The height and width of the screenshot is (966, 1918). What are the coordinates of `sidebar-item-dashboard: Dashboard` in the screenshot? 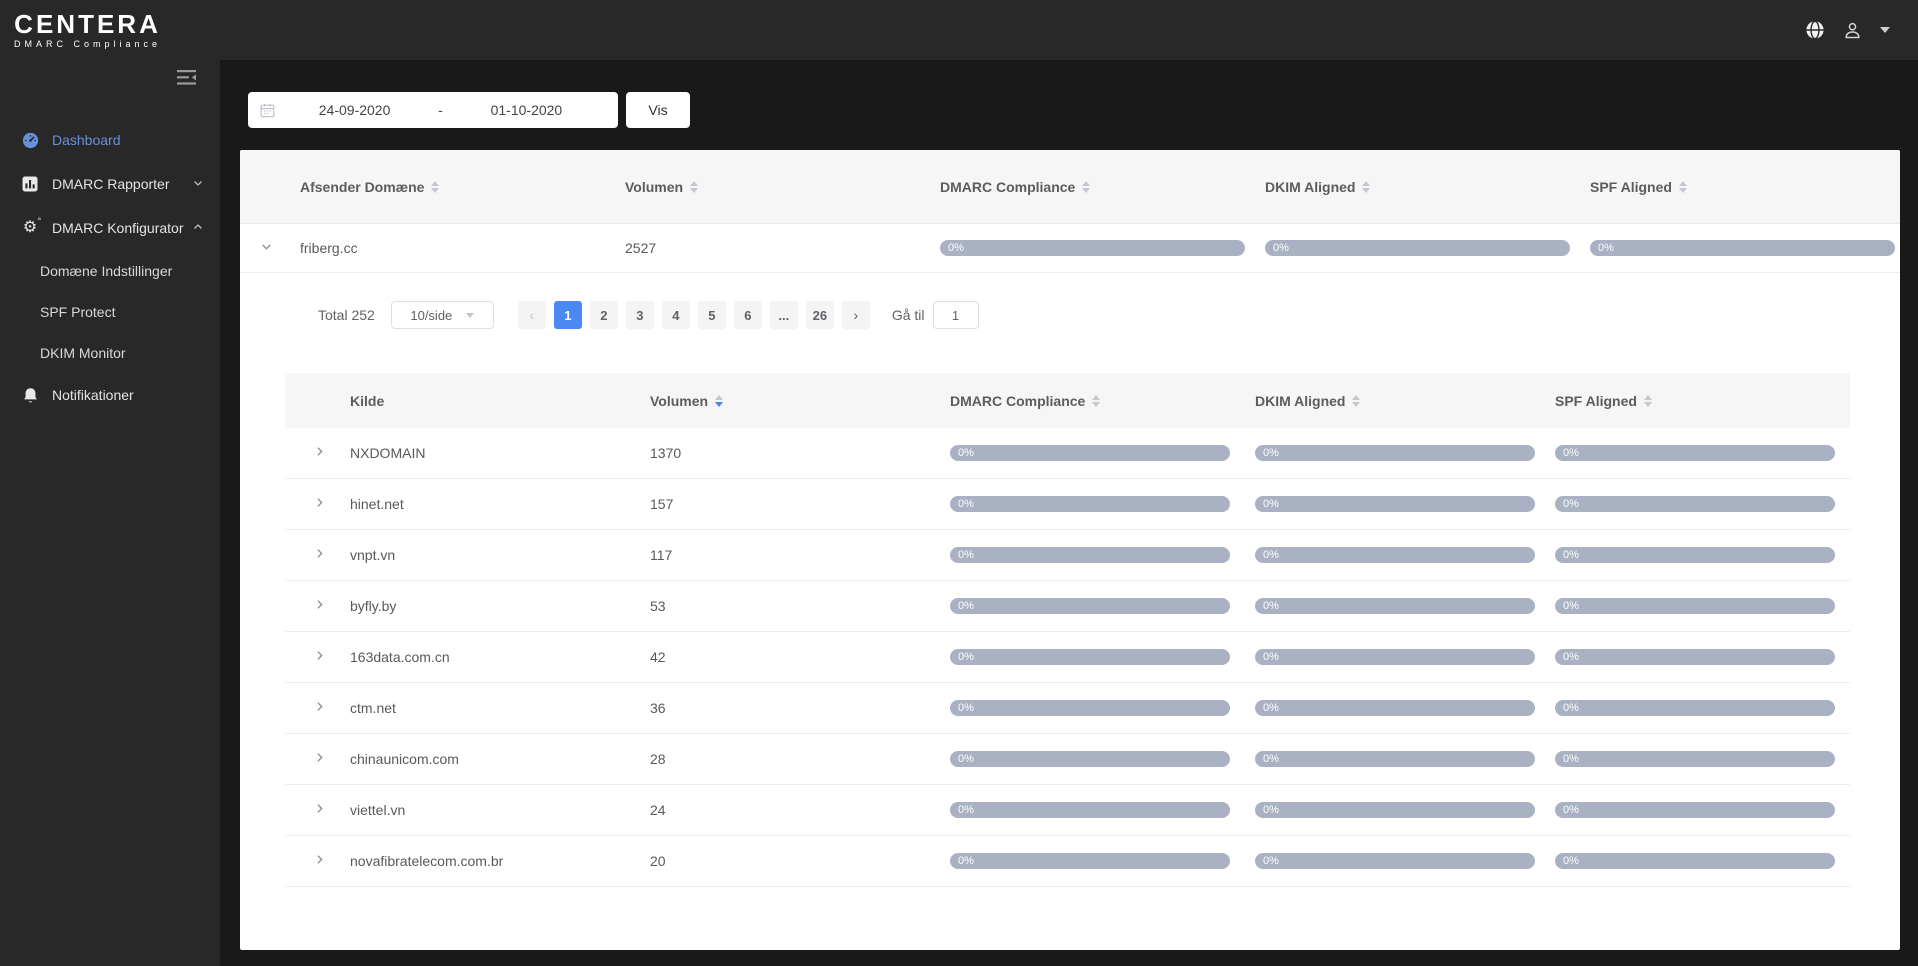 It's located at (110, 140).